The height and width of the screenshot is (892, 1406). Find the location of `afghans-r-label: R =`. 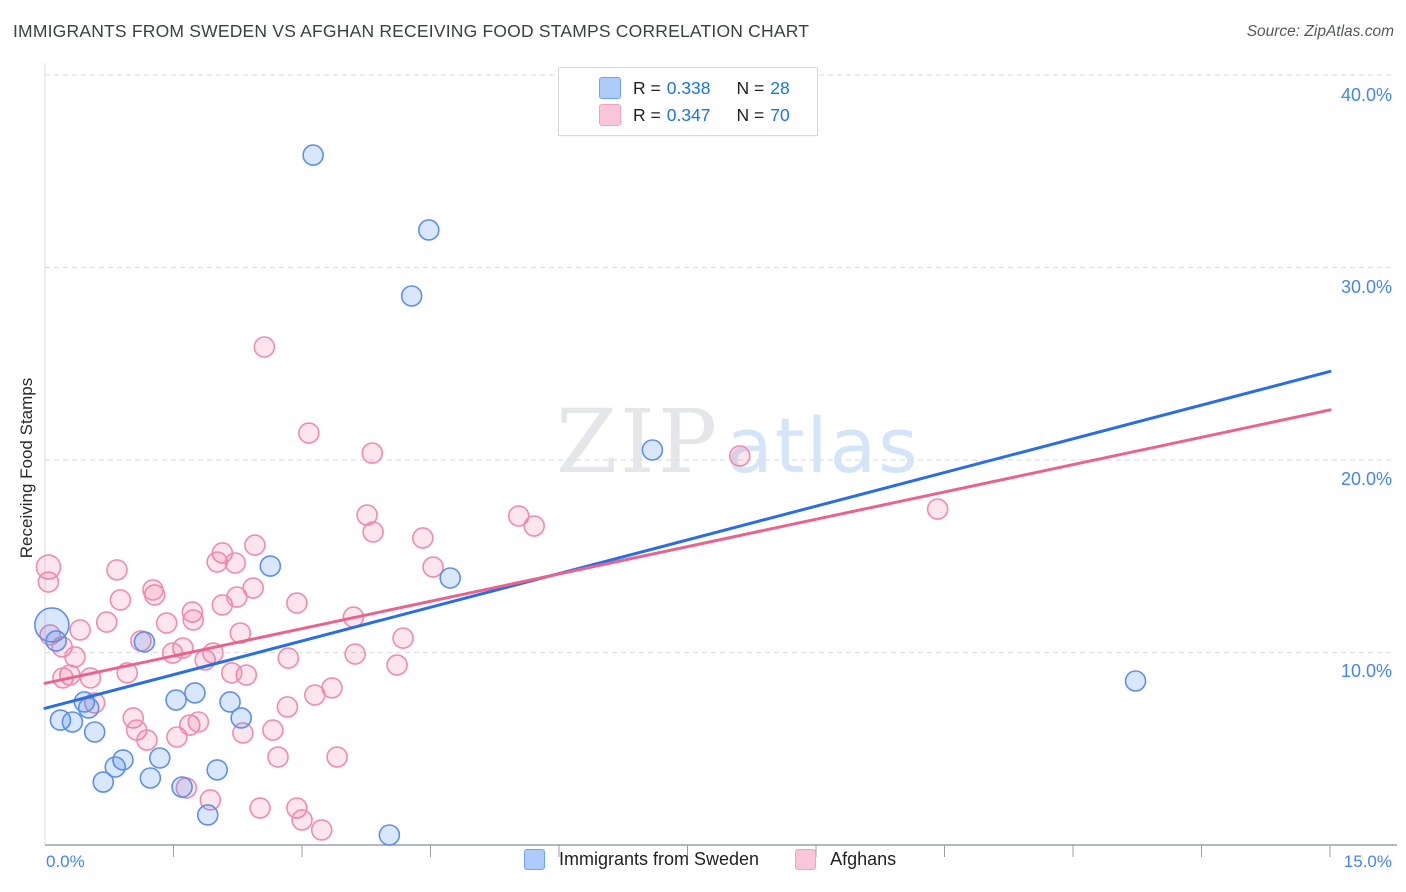

afghans-r-label: R = is located at coordinates (647, 114).